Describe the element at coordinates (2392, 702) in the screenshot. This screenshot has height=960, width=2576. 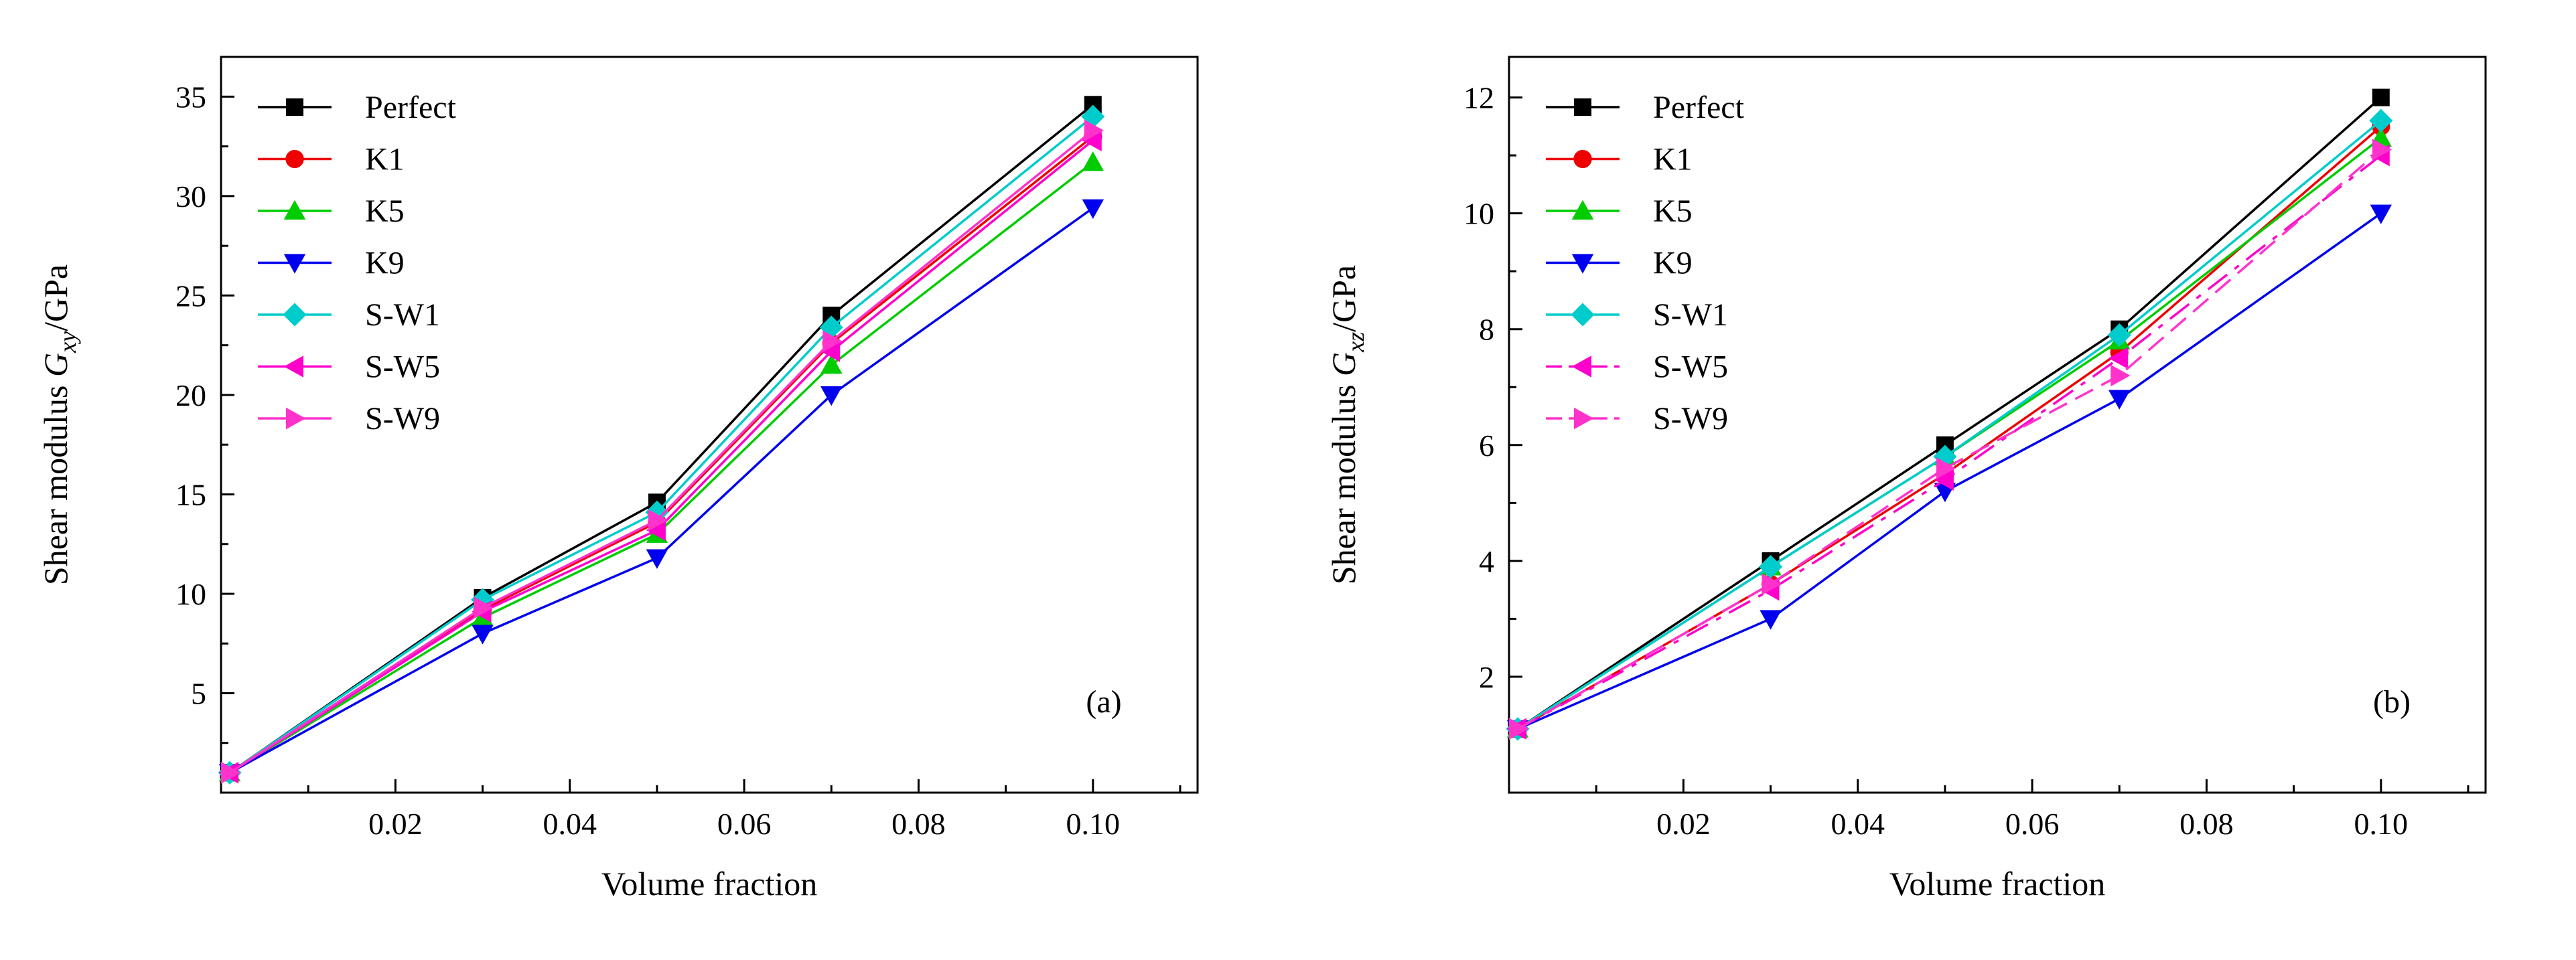
I see `panel-label: (b)` at that location.